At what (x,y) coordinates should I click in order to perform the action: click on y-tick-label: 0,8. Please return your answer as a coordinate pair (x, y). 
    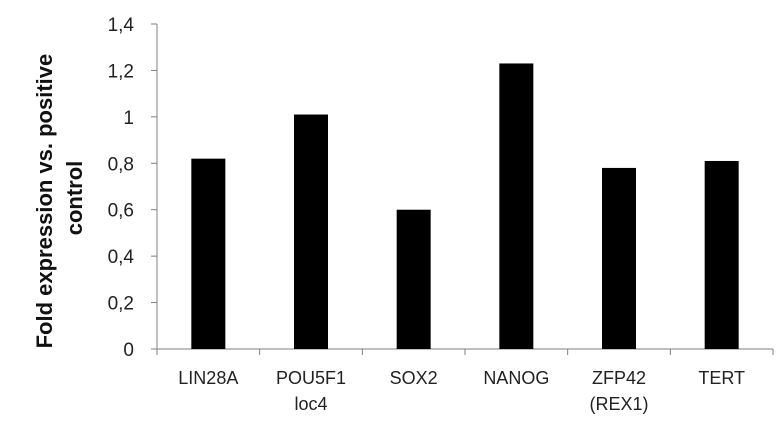
    Looking at the image, I should click on (121, 164).